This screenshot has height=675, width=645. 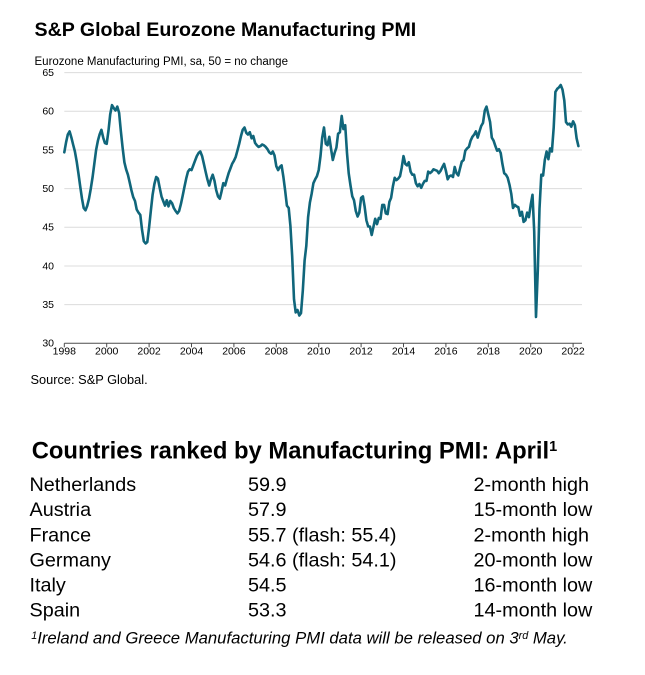 I want to click on svg-text: 2006, so click(x=234, y=351).